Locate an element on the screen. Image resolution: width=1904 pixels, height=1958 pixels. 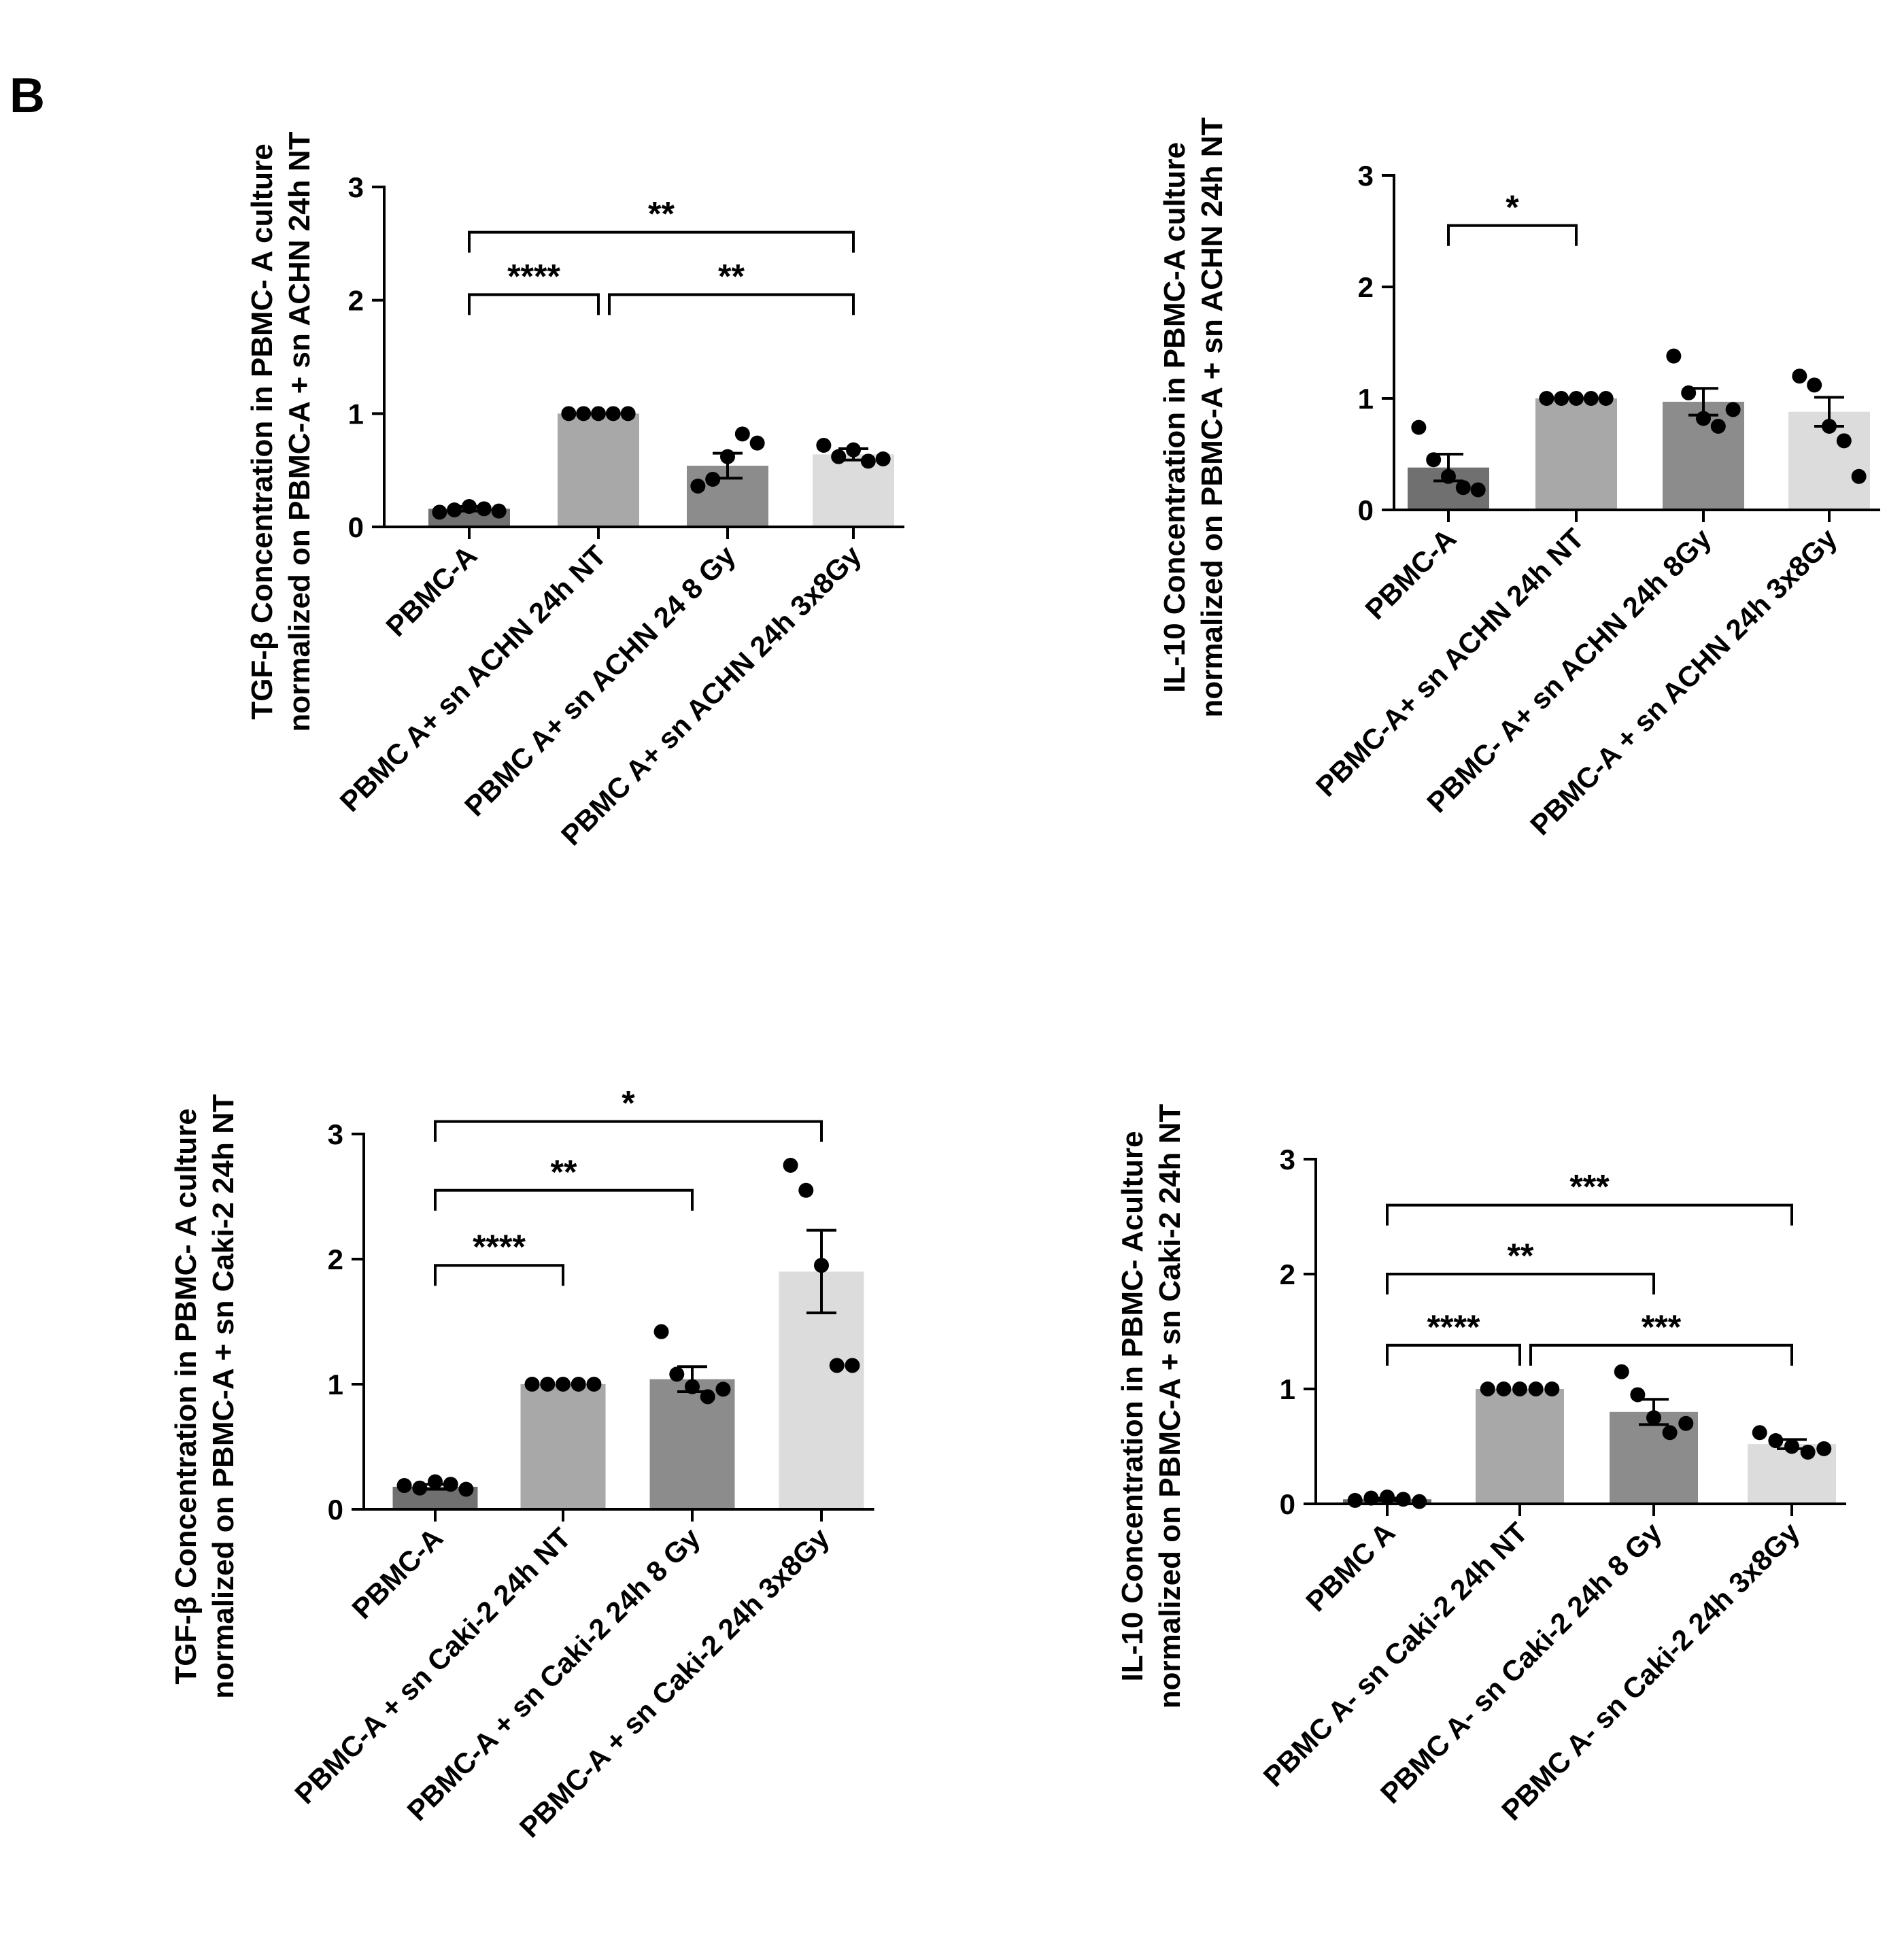
category-label-2: PBMC A- sn Caki-2 24h NT is located at coordinates (1396, 1654).